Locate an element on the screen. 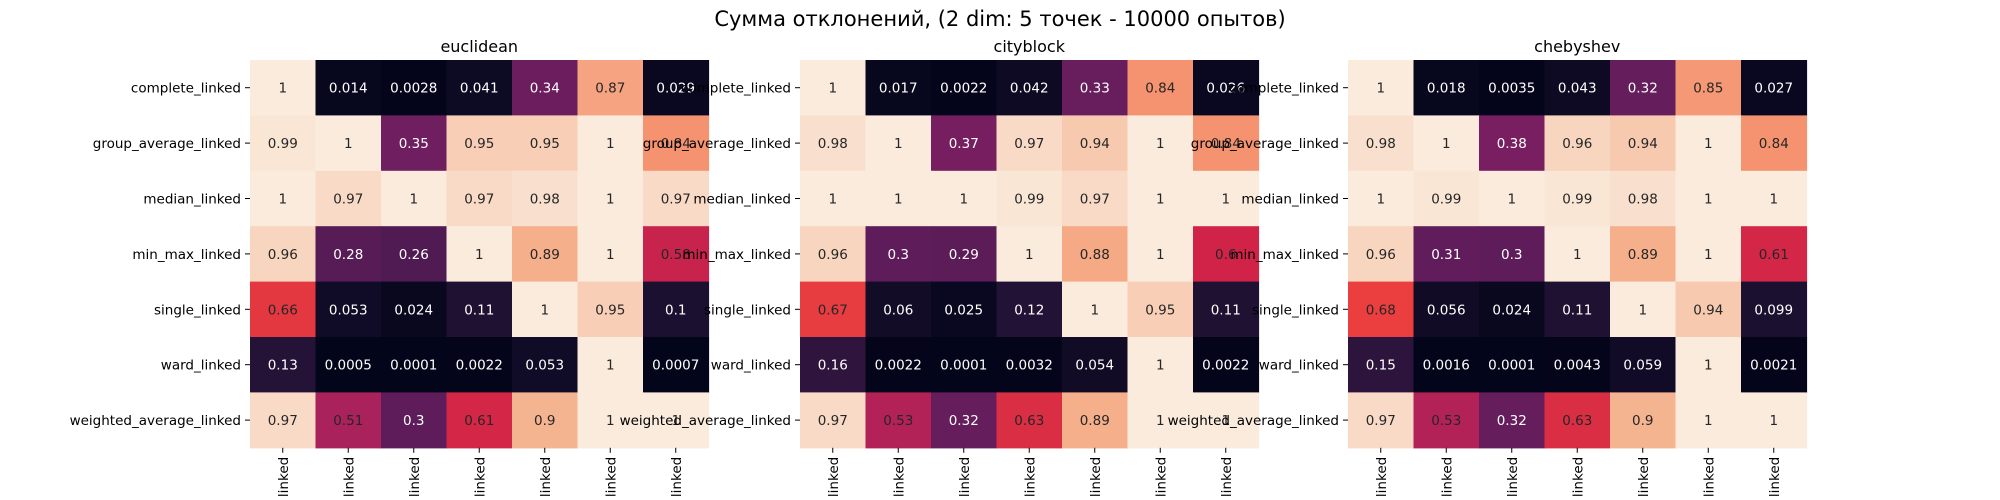 The height and width of the screenshot is (500, 2000). cell-value-label: 0.0016 is located at coordinates (1446, 366).